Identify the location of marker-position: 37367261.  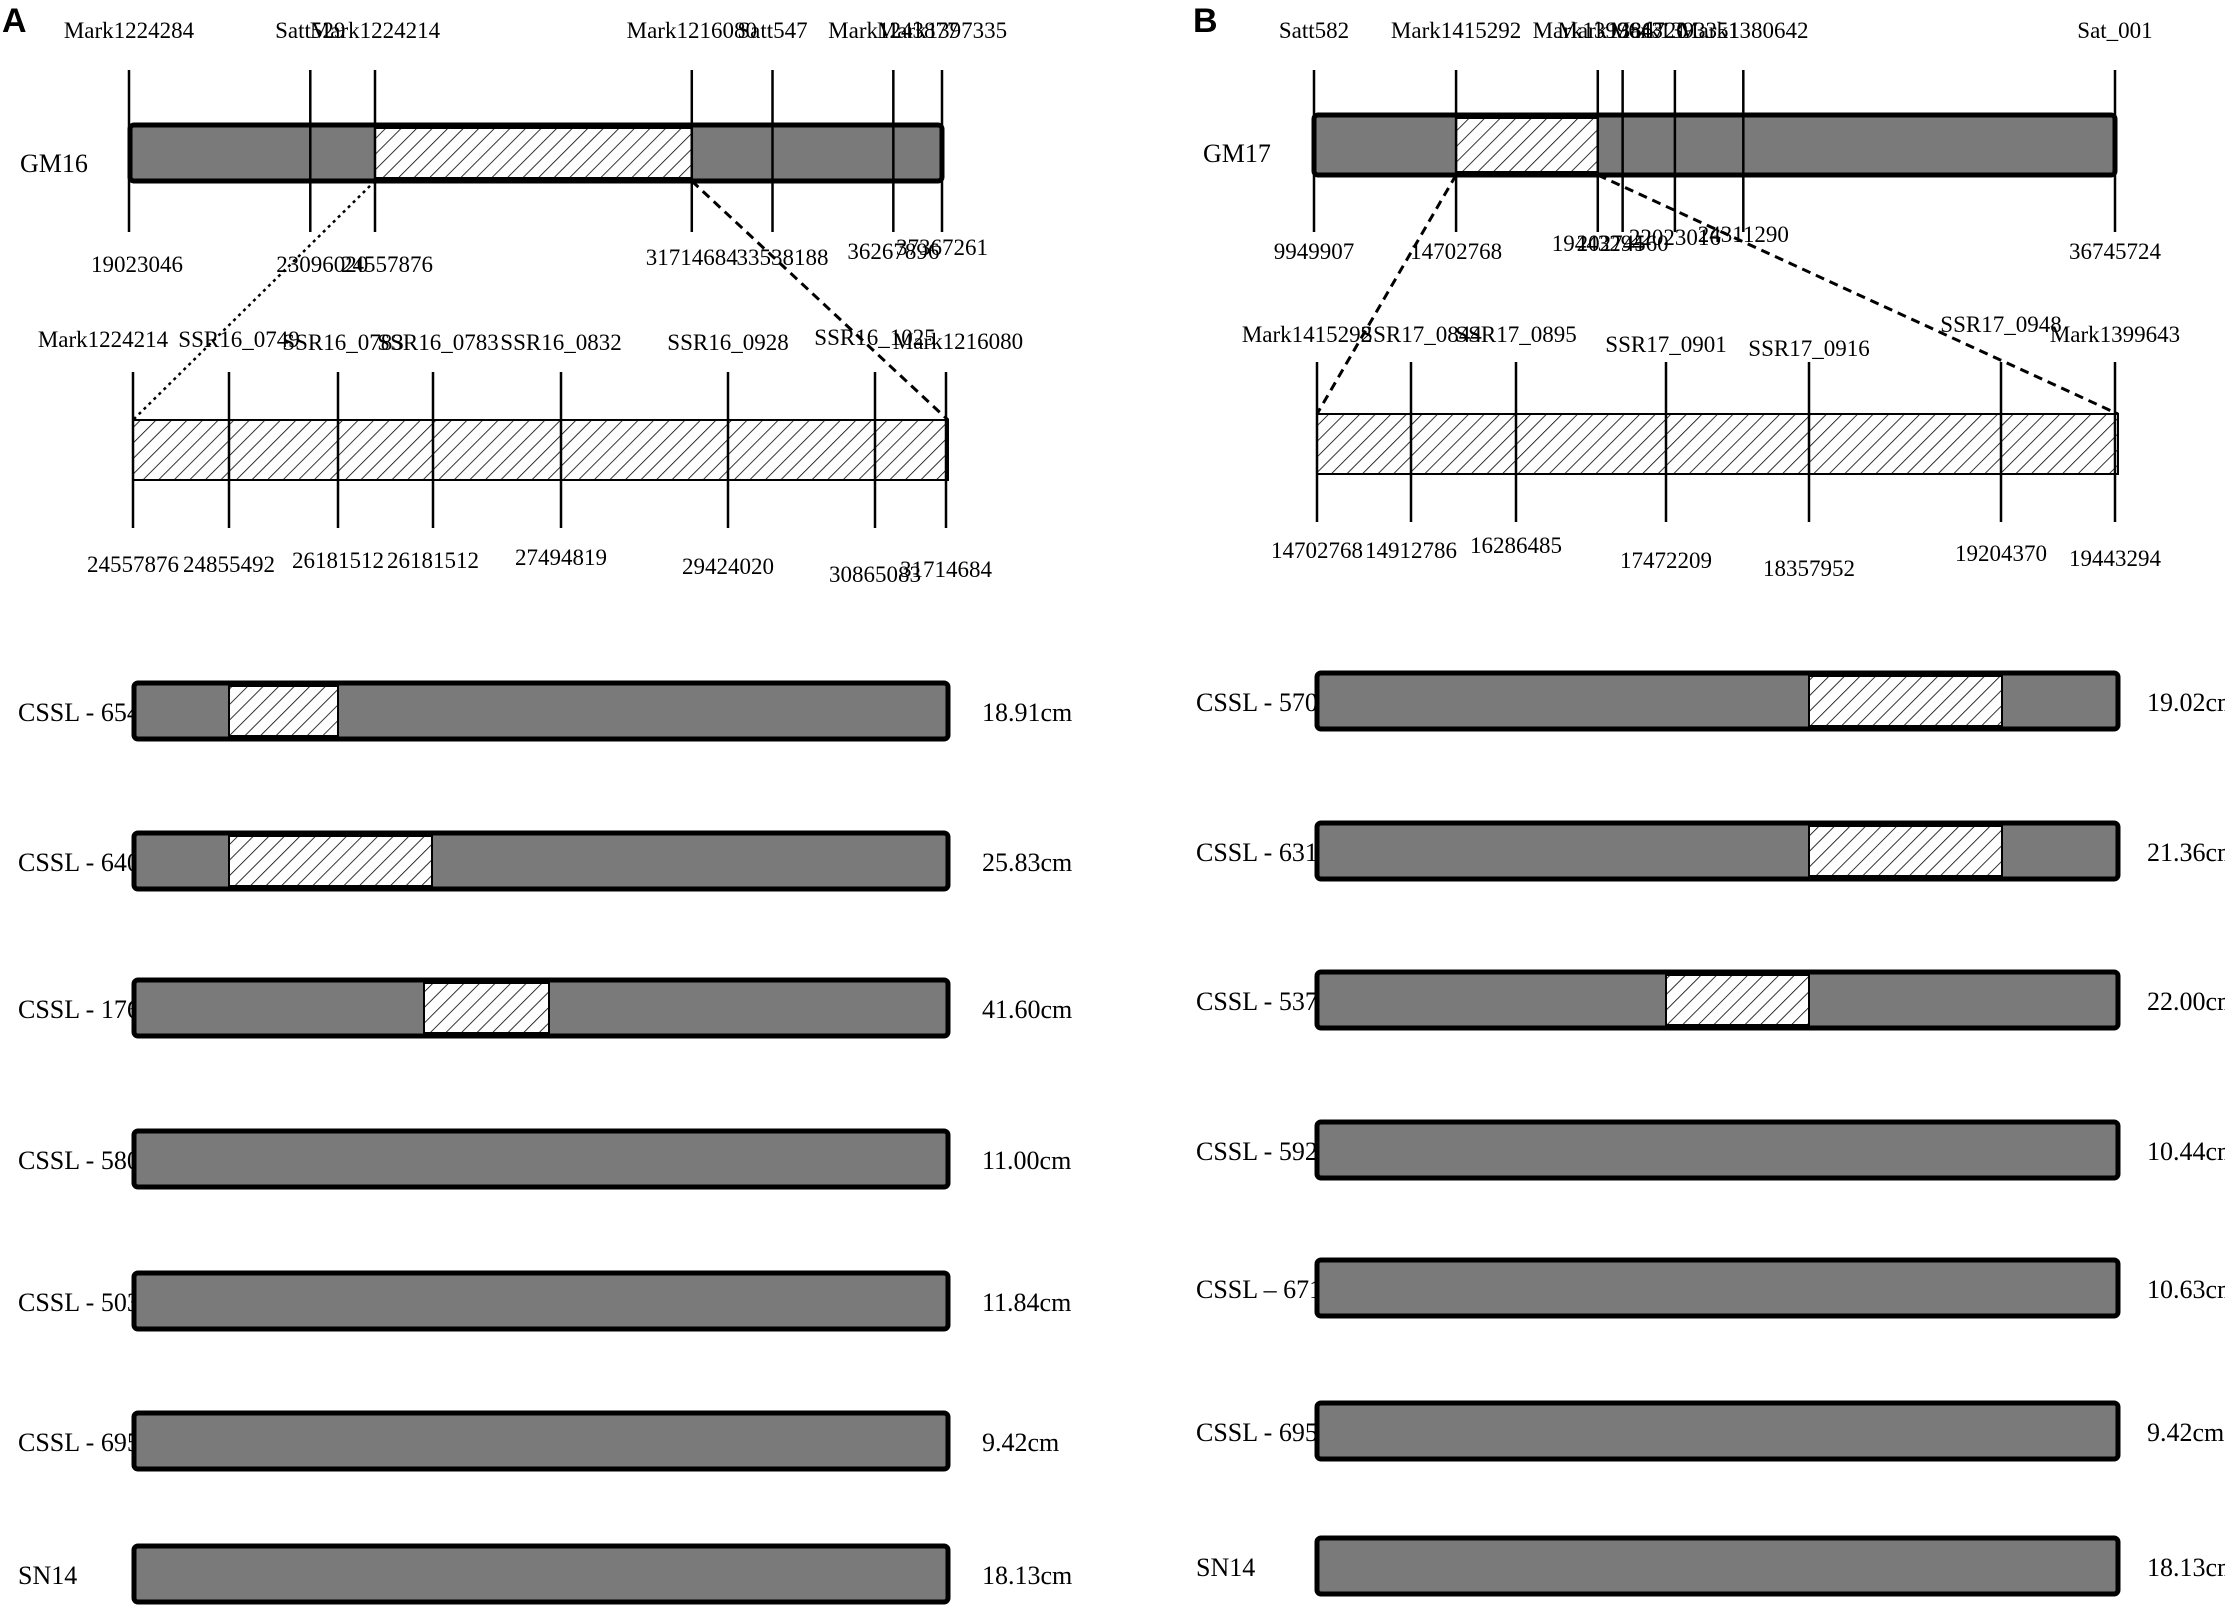
(942, 247).